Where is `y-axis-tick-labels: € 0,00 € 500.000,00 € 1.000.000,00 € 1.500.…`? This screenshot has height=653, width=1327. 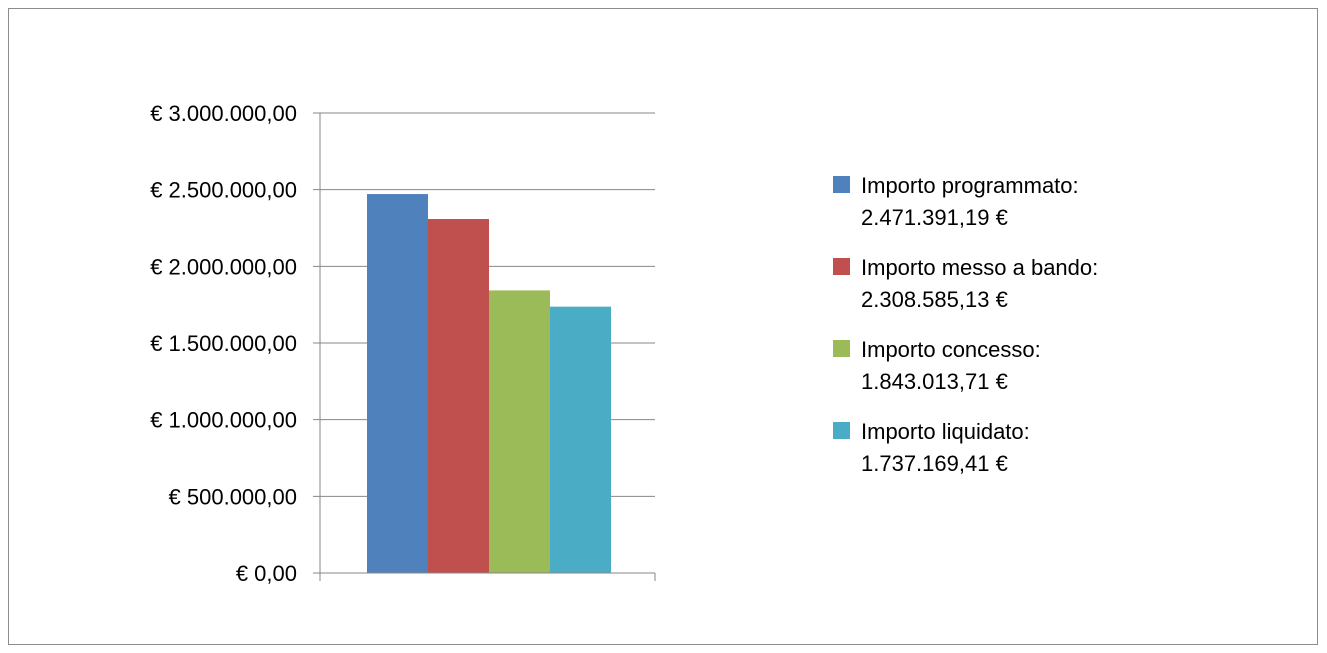 y-axis-tick-labels: € 0,00 € 500.000,00 € 1.000.000,00 € 1.500.… is located at coordinates (223, 343).